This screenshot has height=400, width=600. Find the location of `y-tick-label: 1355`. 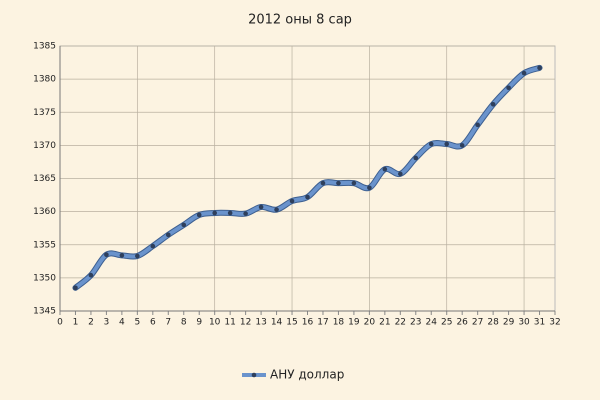

y-tick-label: 1355 is located at coordinates (44, 245).